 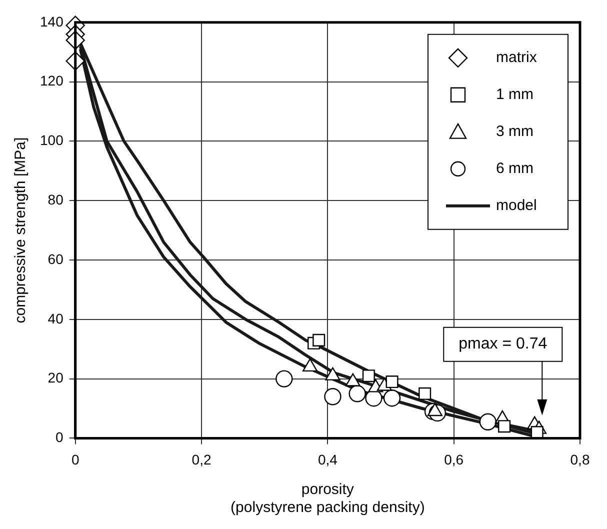 What do you see at coordinates (517, 57) in the screenshot?
I see `legend-label: matrix` at bounding box center [517, 57].